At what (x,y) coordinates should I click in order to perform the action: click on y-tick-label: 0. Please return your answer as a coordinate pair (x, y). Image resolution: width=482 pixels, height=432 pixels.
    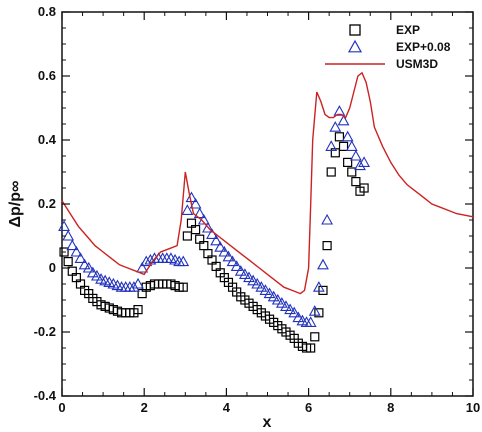
    Looking at the image, I should click on (52, 267).